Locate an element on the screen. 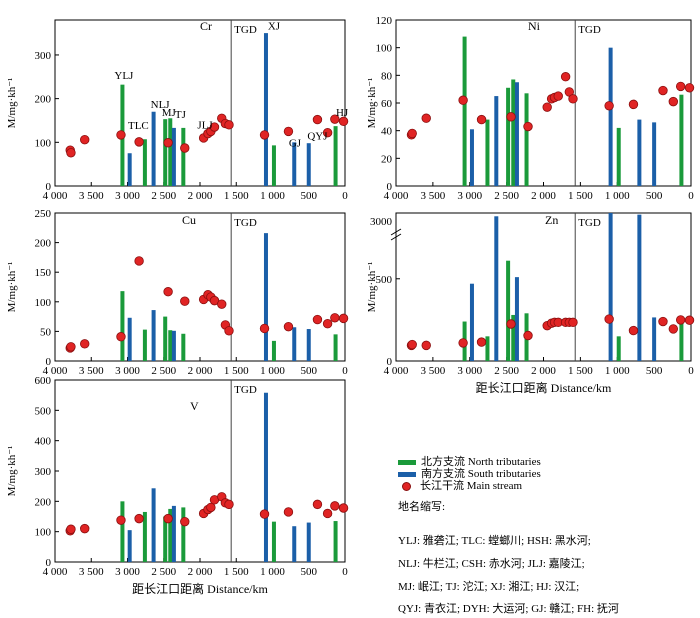  river-annotation: QYJ is located at coordinates (317, 137).